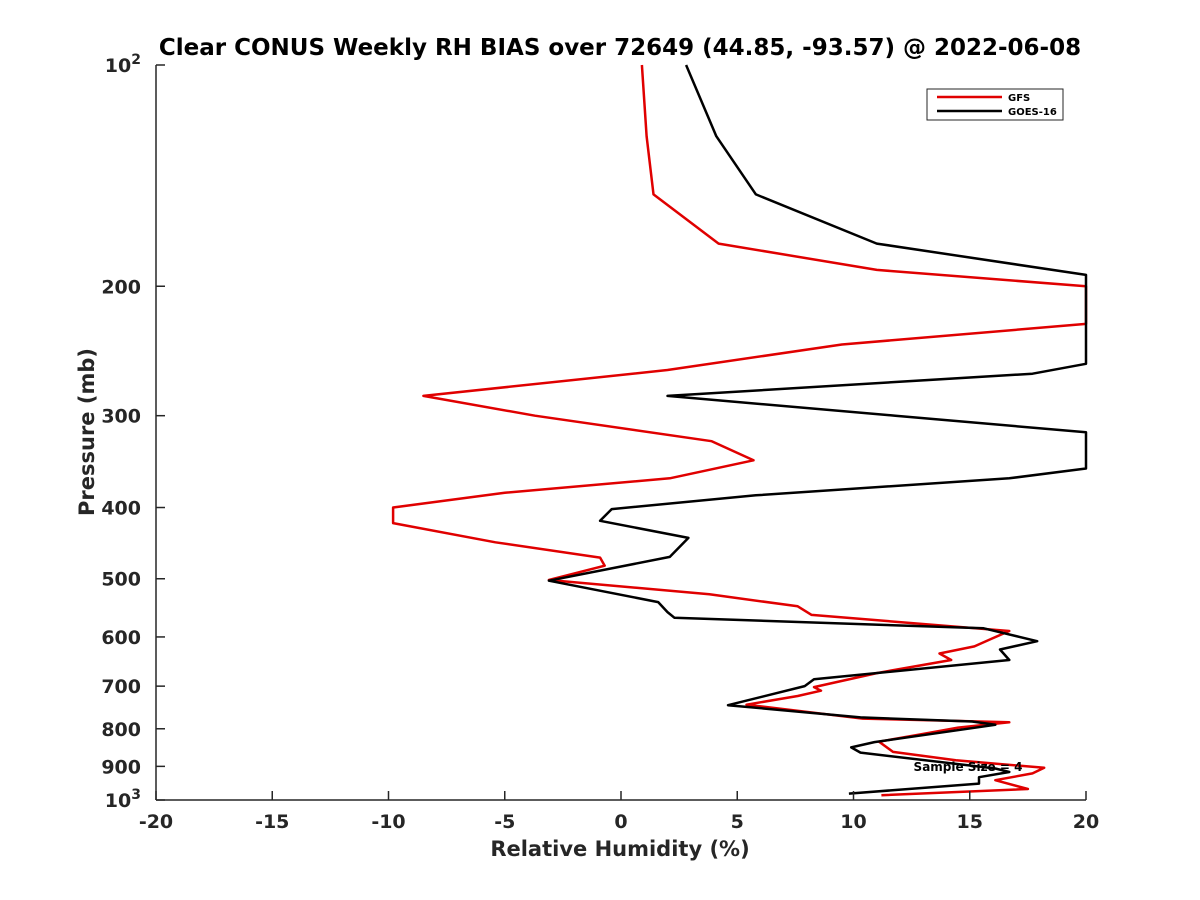 The height and width of the screenshot is (900, 1200). Describe the element at coordinates (87, 432) in the screenshot. I see `y-axis-label: Pressure (mb)` at that location.